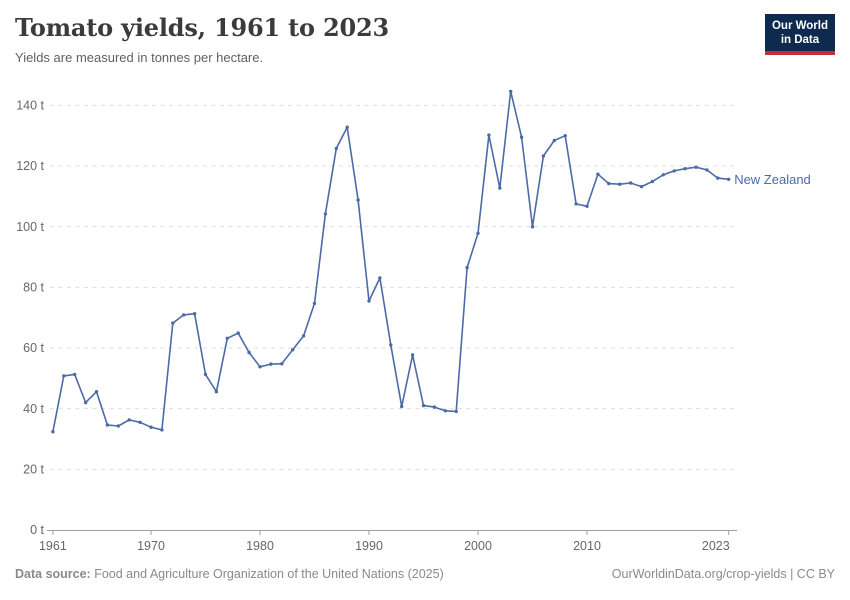 The height and width of the screenshot is (600, 850). Describe the element at coordinates (53, 546) in the screenshot. I see `x-axis-tick-label: 1961` at that location.